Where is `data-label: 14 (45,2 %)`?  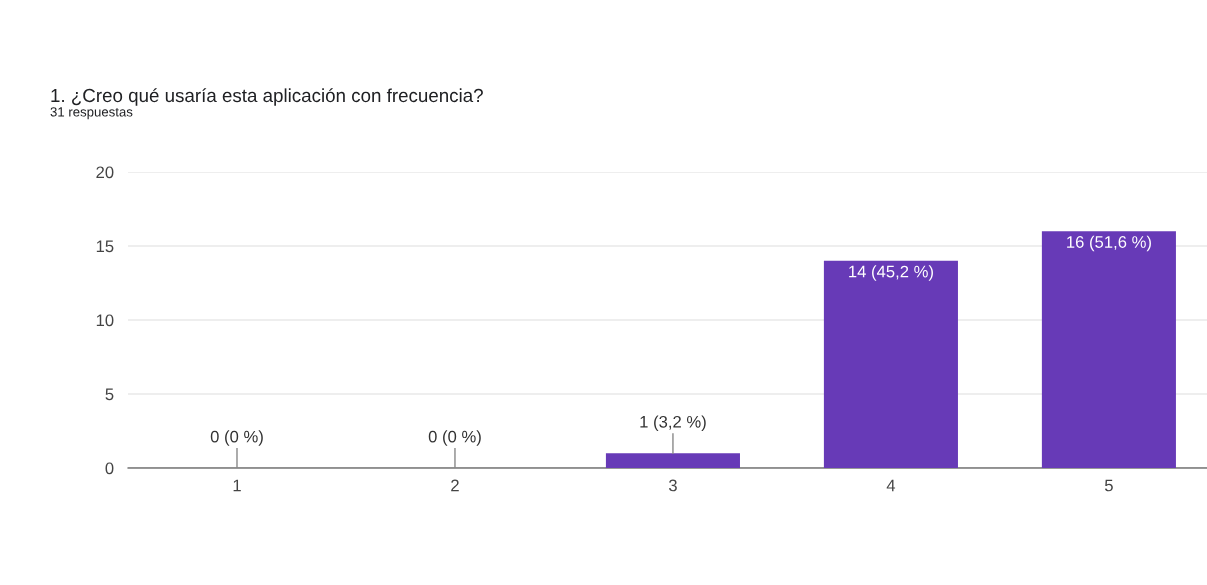
data-label: 14 (45,2 %) is located at coordinates (891, 273).